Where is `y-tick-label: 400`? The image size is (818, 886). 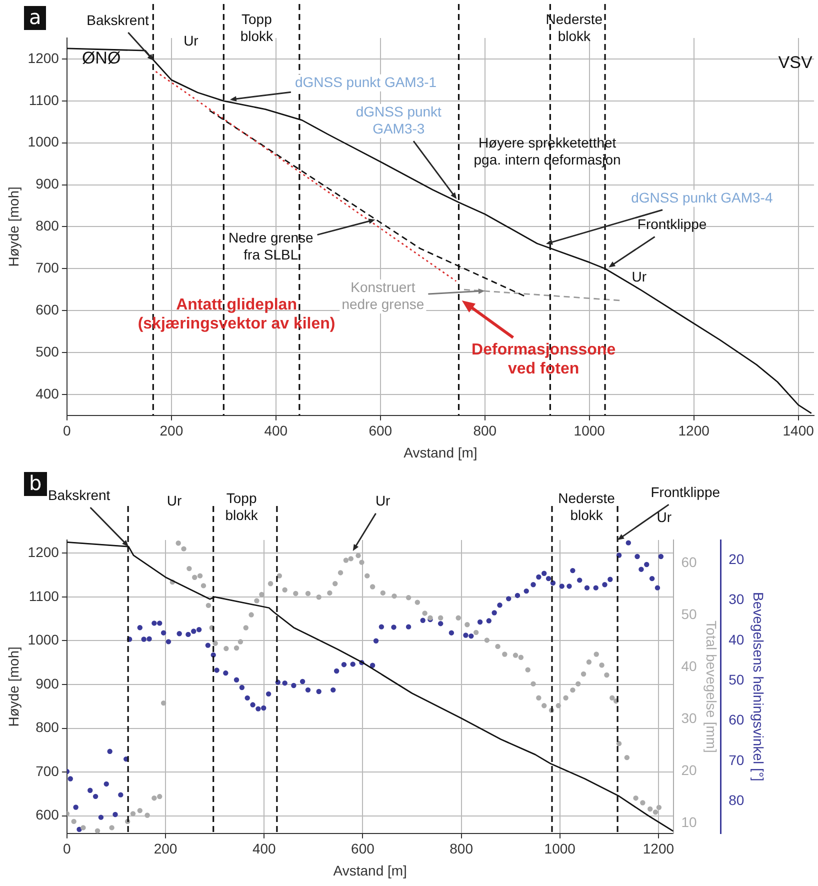 y-tick-label: 400 is located at coordinates (48, 393).